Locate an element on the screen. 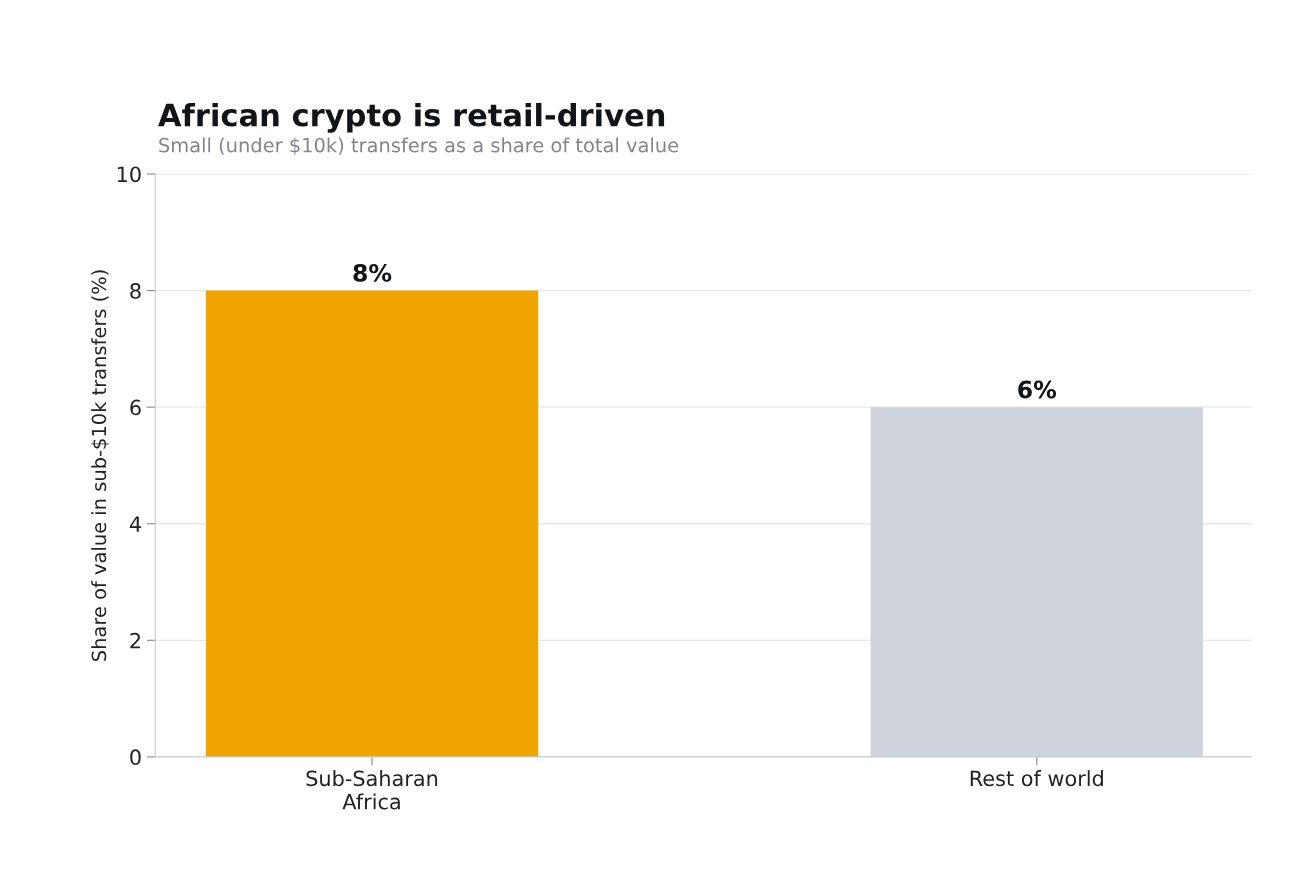  chart-title: African crypto is retail-driven is located at coordinates (411, 117).